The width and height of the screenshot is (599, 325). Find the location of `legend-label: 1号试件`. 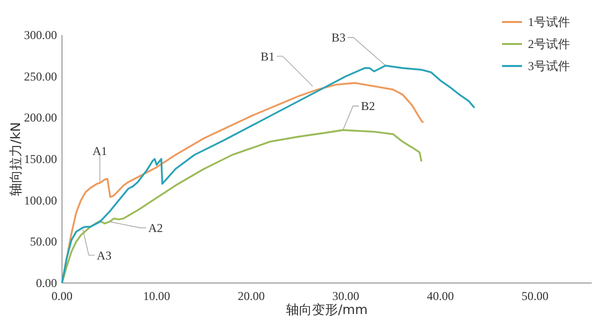

legend-label: 1号试件 is located at coordinates (549, 22).